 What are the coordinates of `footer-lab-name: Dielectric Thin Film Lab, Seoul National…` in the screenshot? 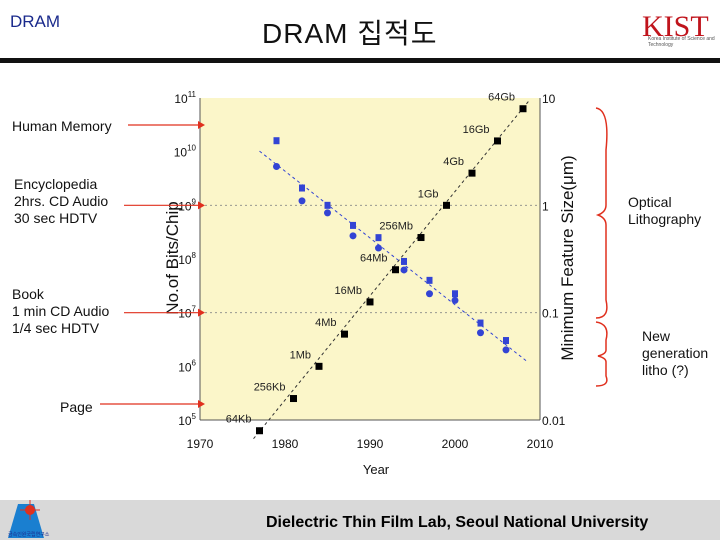 It's located at (457, 522).